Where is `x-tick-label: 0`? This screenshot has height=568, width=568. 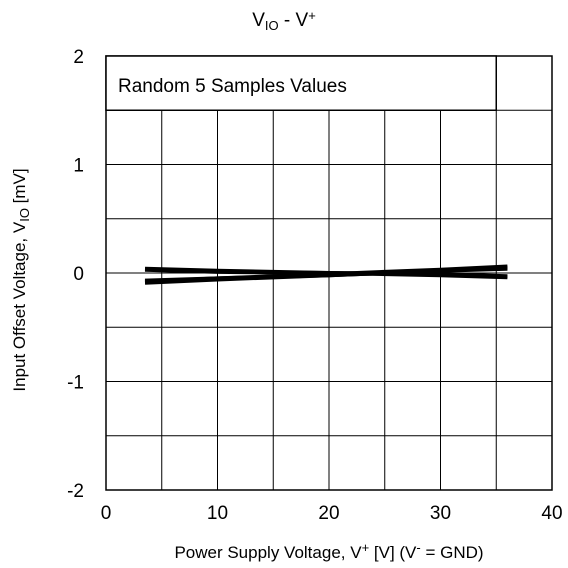 x-tick-label: 0 is located at coordinates (106, 513).